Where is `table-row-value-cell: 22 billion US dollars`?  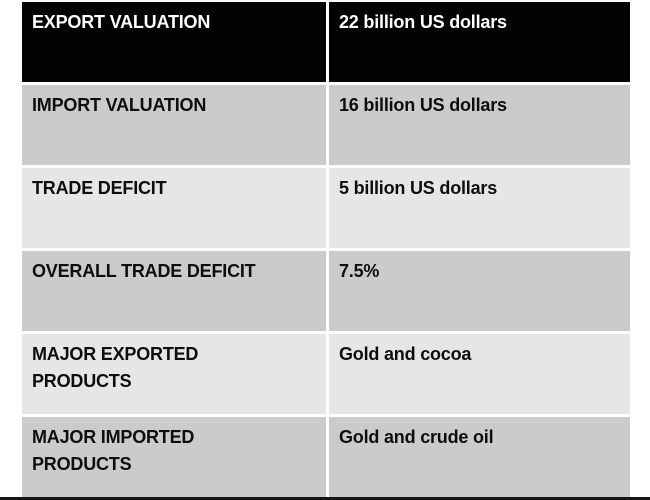 table-row-value-cell: 22 billion US dollars is located at coordinates (479, 42).